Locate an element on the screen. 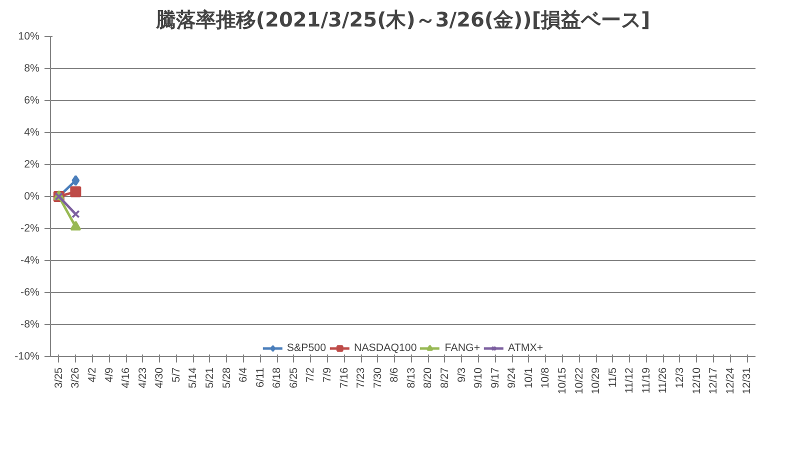 This screenshot has width=797, height=451. x-tick-label: 8/20 is located at coordinates (428, 377).